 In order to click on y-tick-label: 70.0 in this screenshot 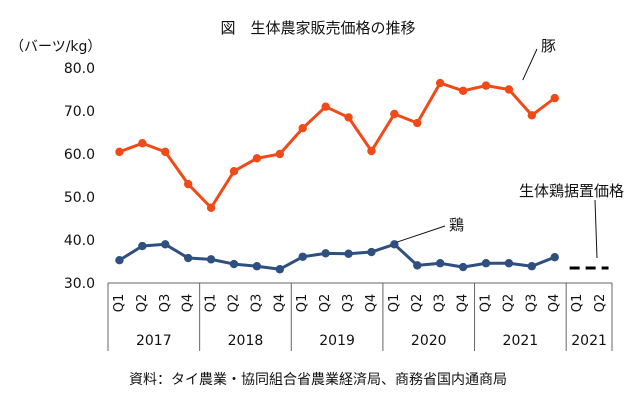, I will do `click(79, 112)`.